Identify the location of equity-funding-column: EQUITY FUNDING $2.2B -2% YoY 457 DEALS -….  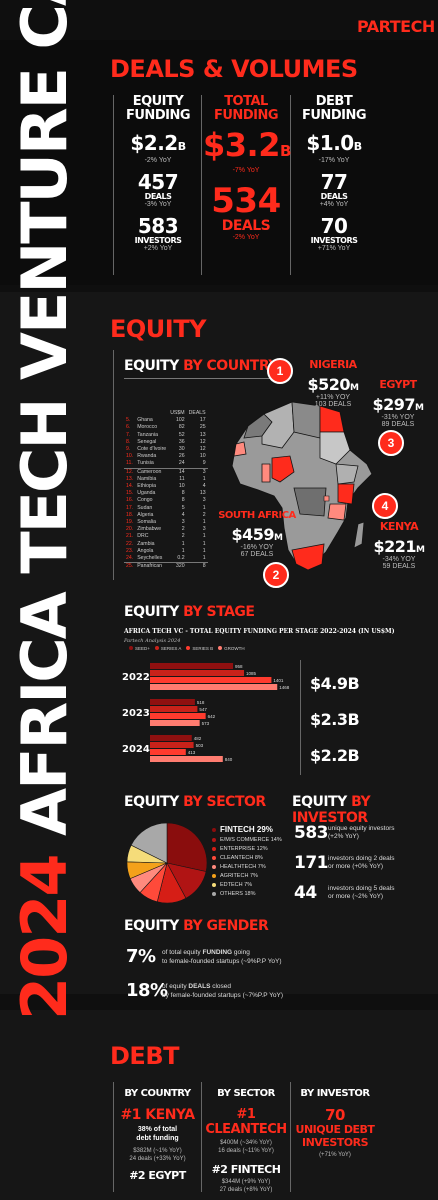
(158, 174).